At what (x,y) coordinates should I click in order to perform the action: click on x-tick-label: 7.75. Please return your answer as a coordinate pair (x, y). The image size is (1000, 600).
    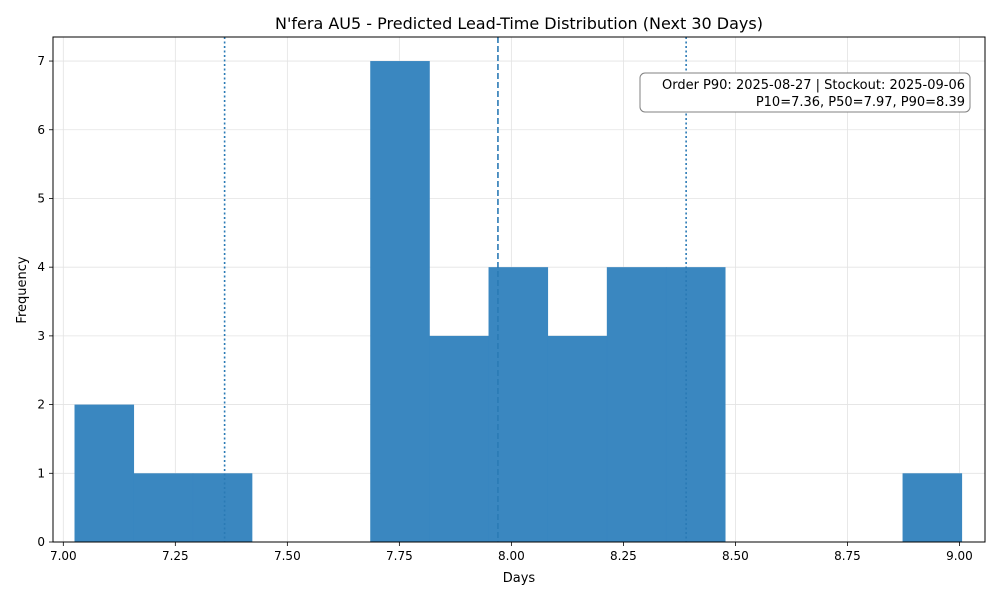
    Looking at the image, I should click on (399, 556).